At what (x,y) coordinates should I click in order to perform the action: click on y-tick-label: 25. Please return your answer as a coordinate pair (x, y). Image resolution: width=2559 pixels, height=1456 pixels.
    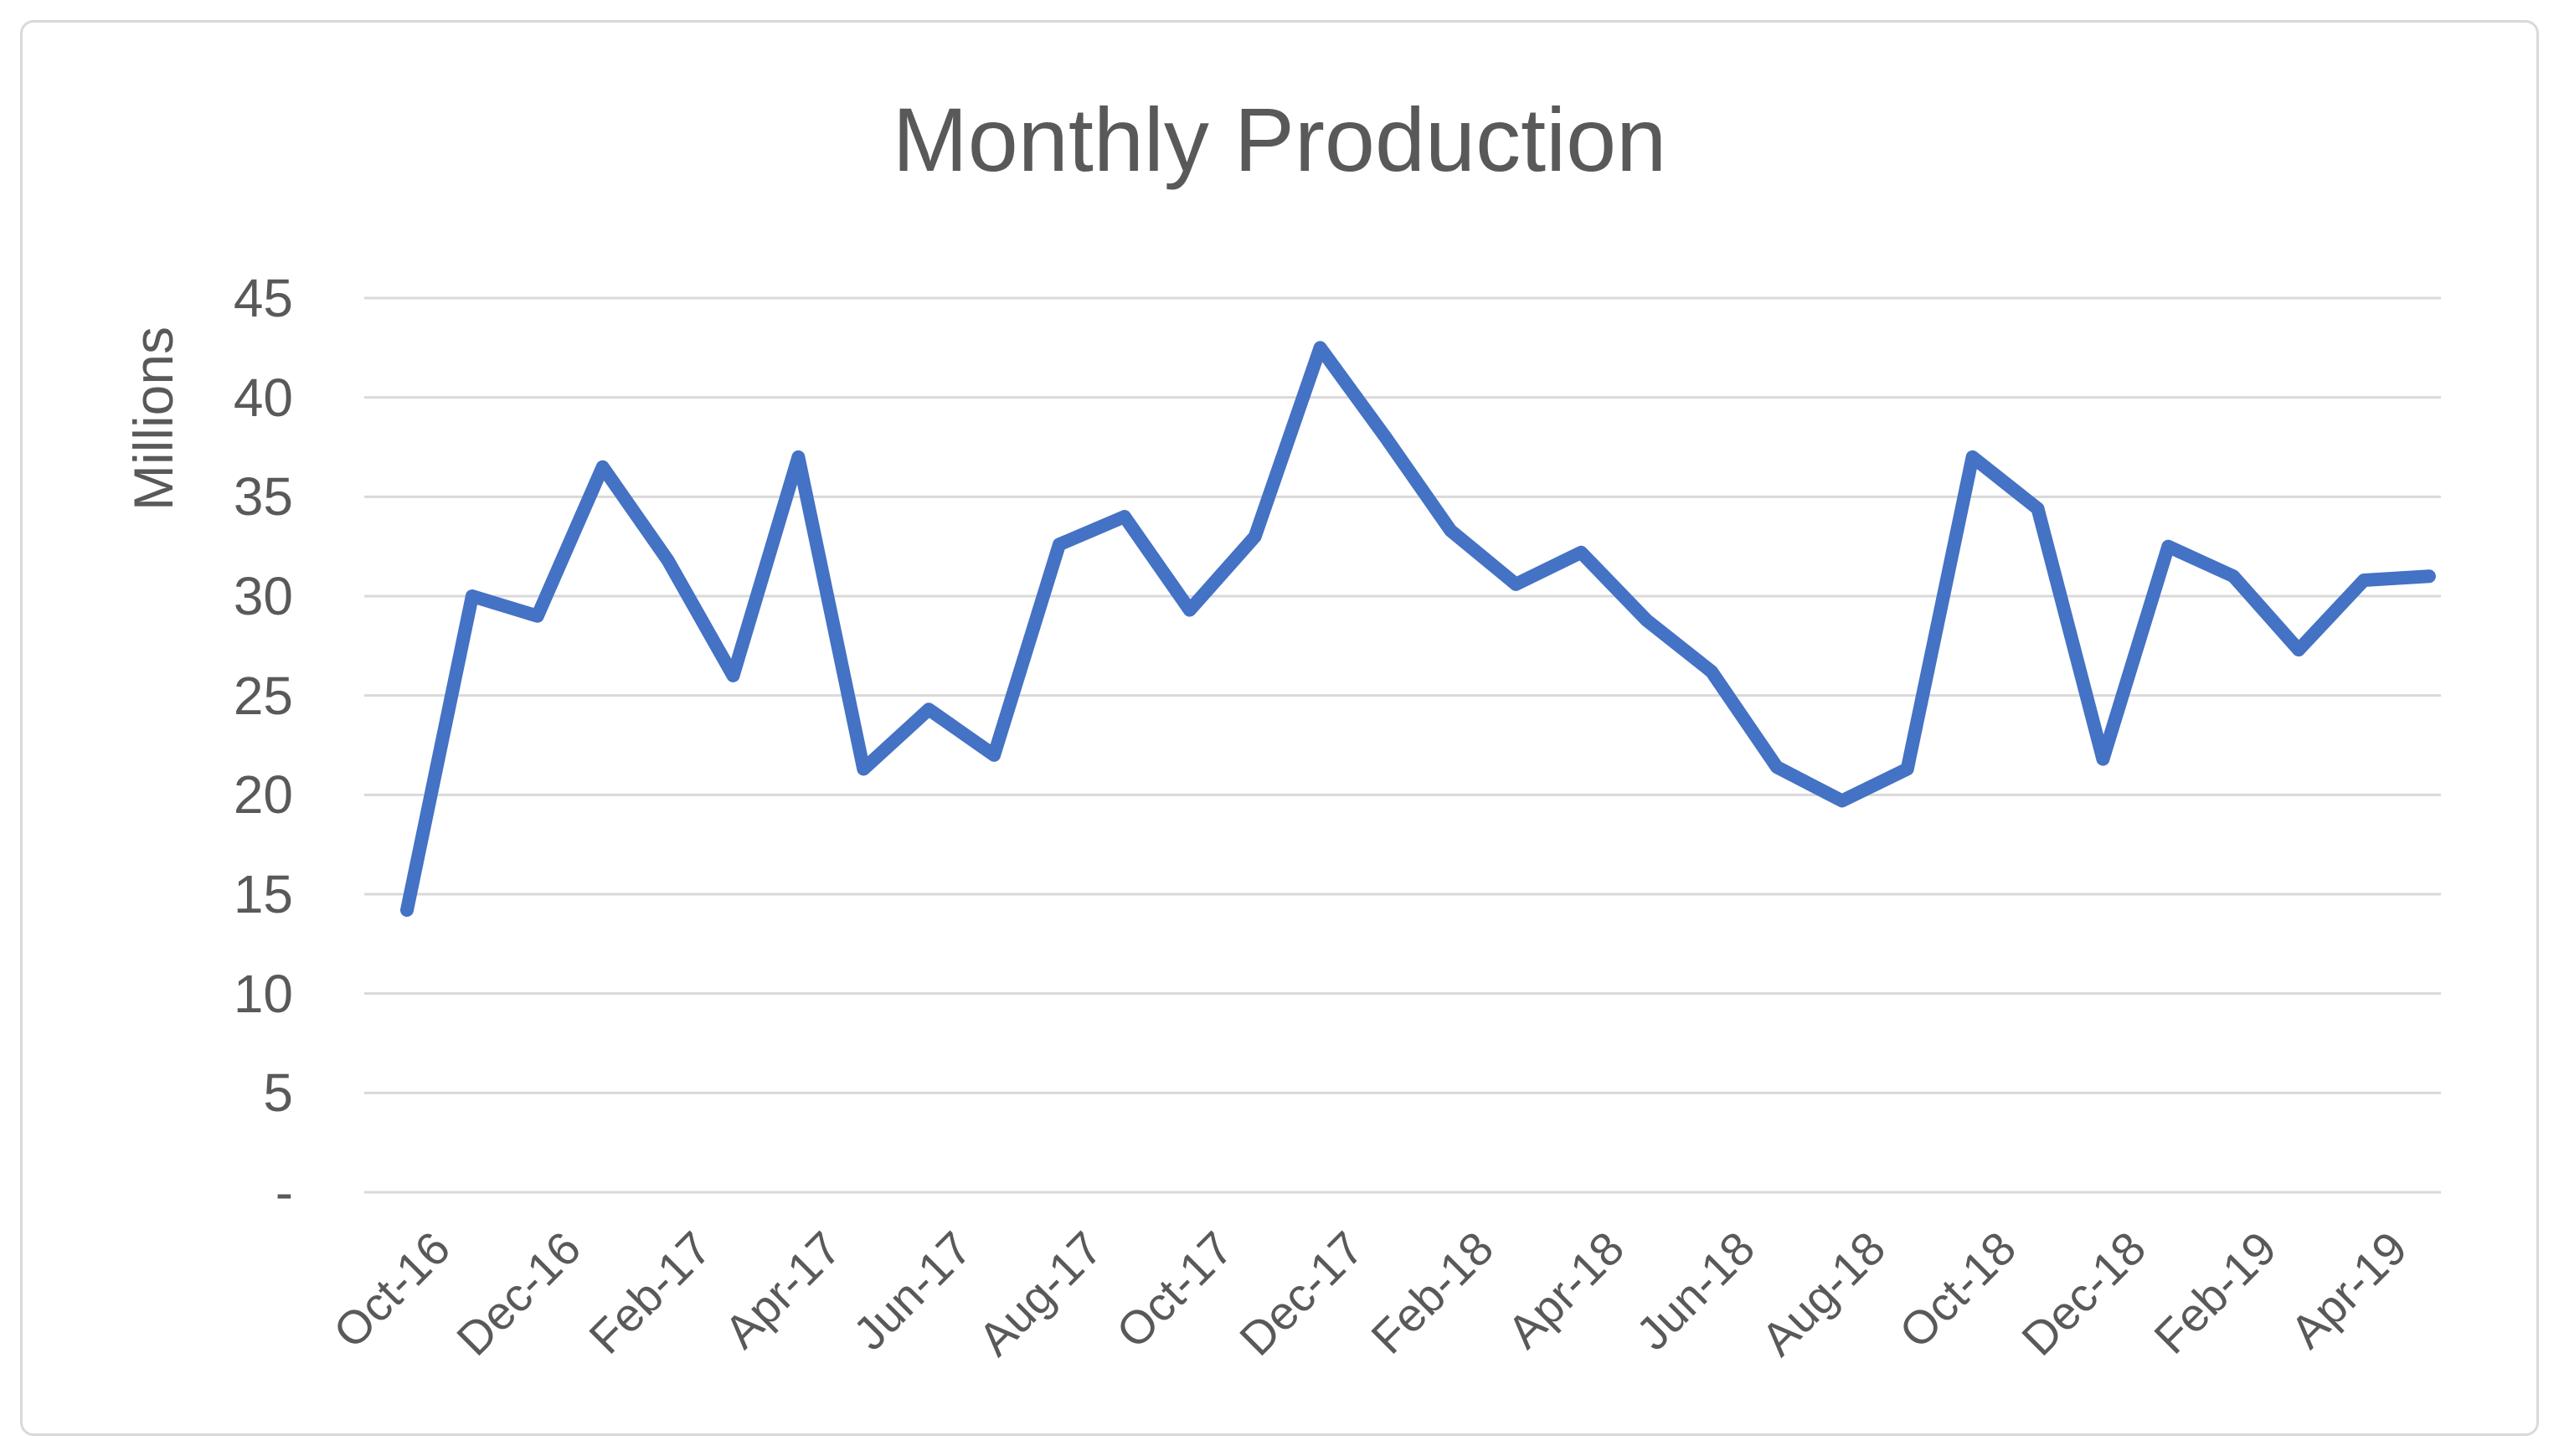
    Looking at the image, I should click on (263, 695).